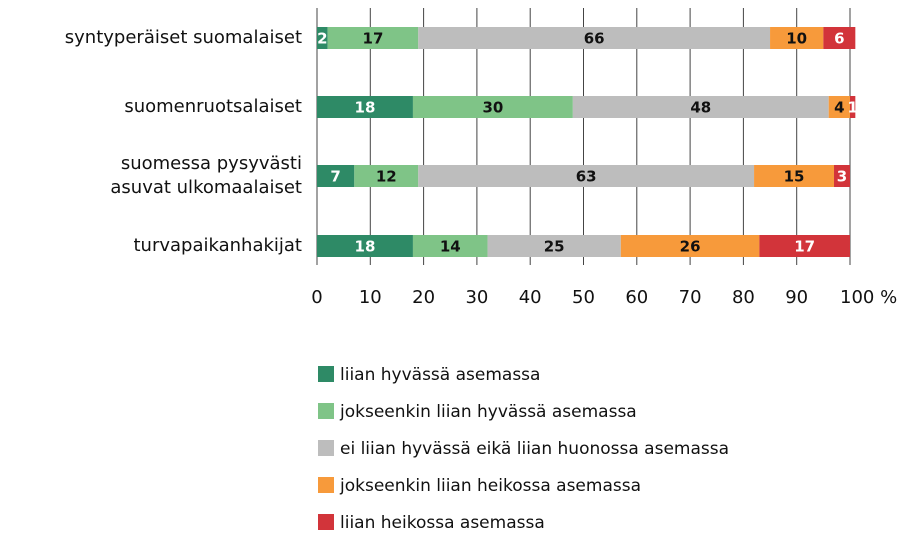 The height and width of the screenshot is (534, 919). I want to click on x-tick-label: 30, so click(476, 297).